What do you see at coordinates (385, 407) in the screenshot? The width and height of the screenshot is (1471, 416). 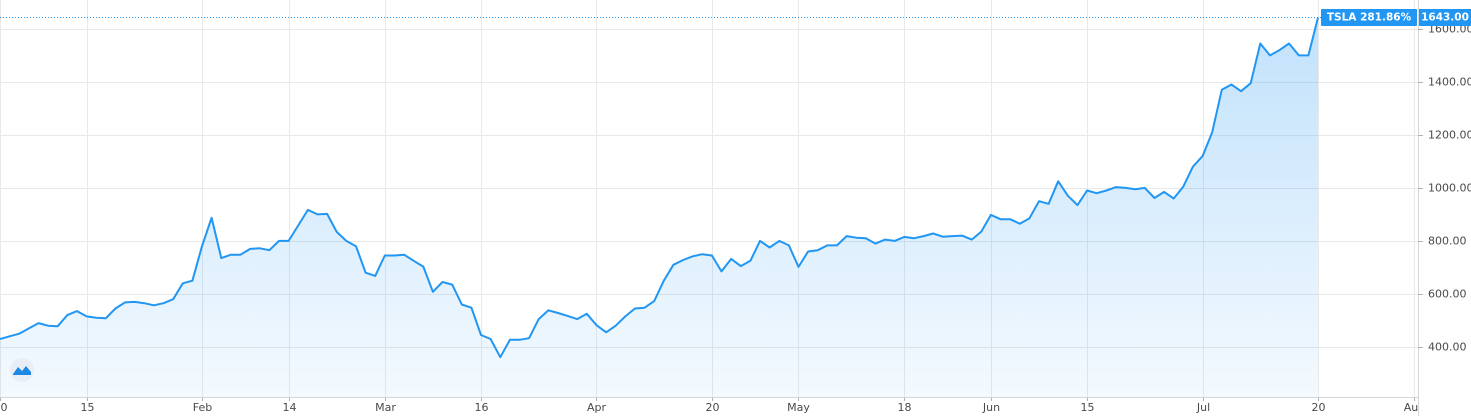 I see `x-tick-label: Mar` at bounding box center [385, 407].